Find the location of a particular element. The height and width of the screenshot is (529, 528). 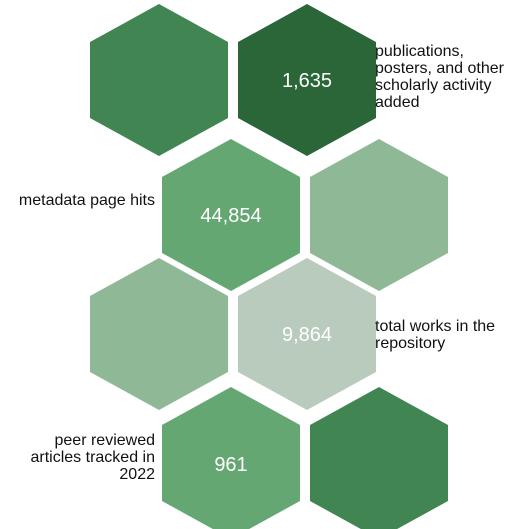

hexagon-r3-left is located at coordinates (159, 334).